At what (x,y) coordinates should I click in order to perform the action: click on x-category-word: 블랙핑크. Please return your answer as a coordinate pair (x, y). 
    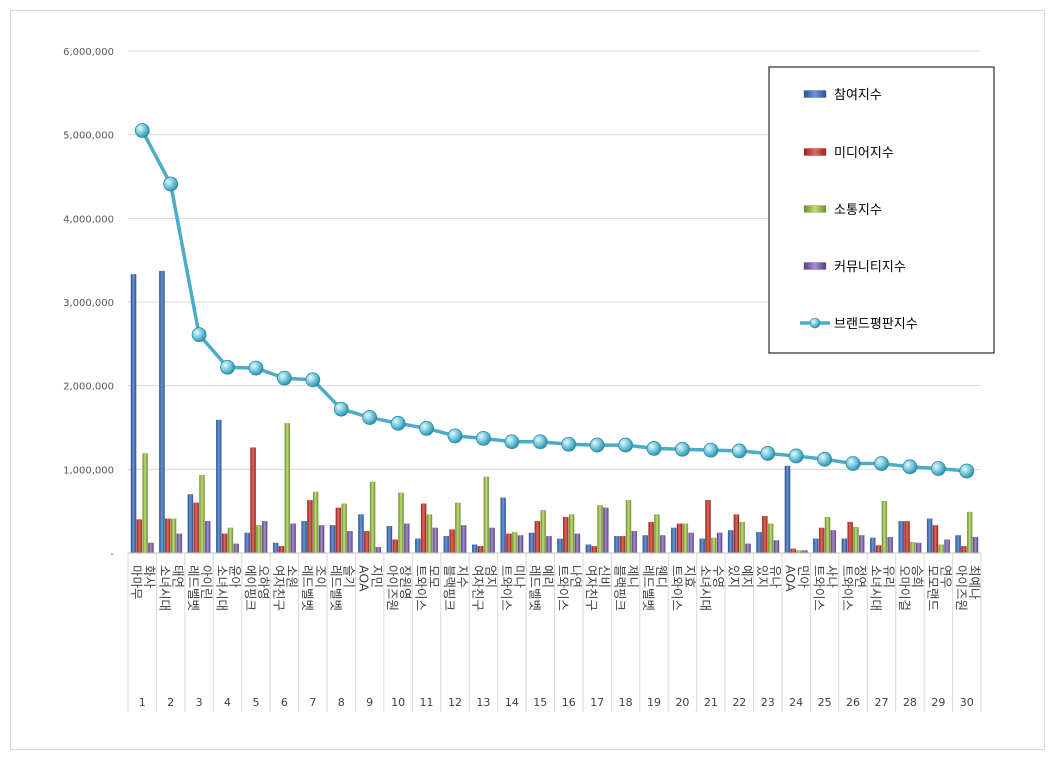
    Looking at the image, I should click on (620, 588).